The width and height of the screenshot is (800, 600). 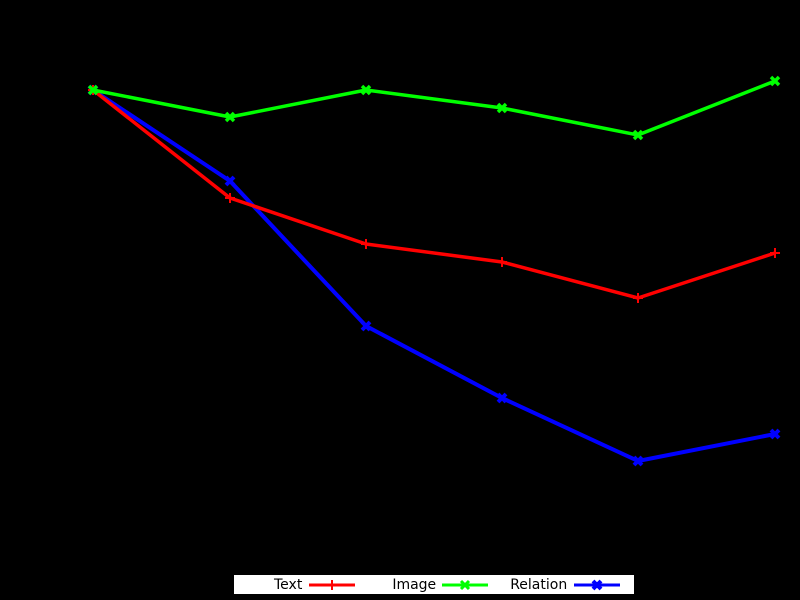 I want to click on legend: Text Image Relation, so click(x=434, y=584).